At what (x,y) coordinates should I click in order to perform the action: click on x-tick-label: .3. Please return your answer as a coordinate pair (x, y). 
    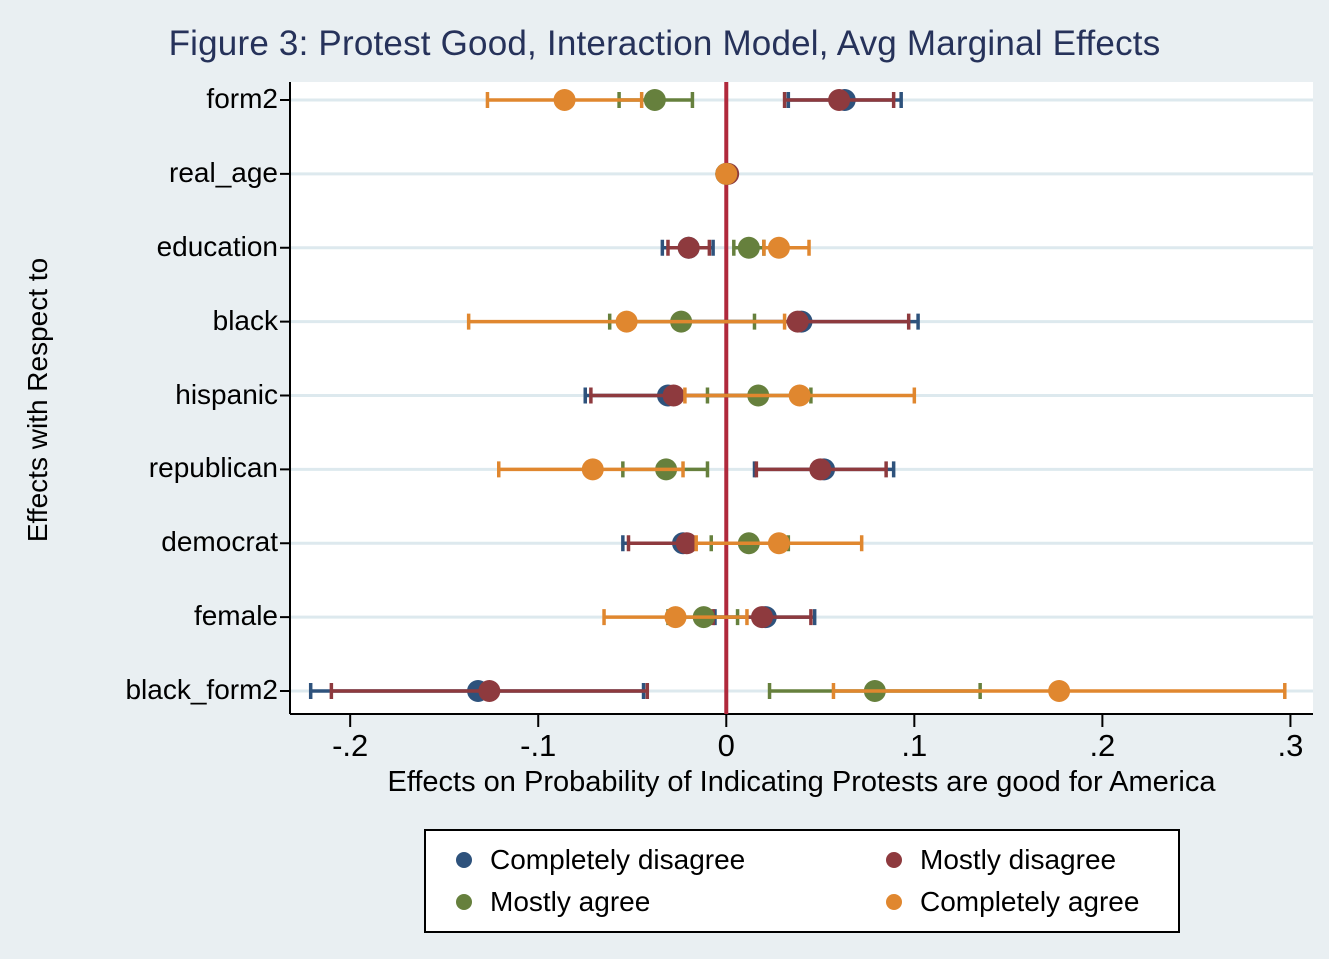
    Looking at the image, I should click on (1290, 745).